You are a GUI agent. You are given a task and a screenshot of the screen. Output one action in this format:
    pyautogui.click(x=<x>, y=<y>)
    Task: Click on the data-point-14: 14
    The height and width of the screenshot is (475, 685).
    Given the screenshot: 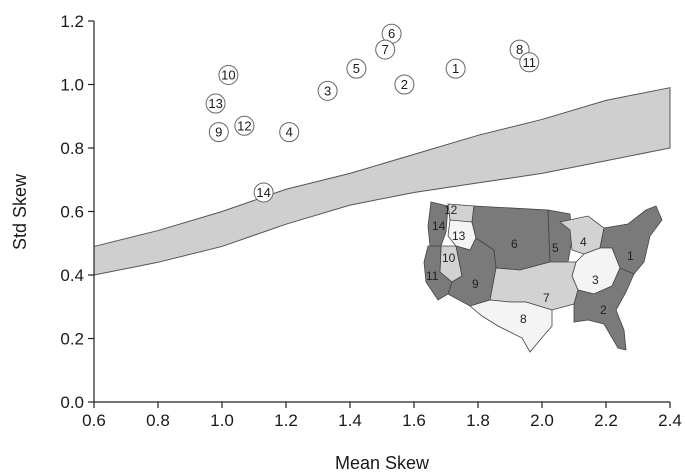 What is the action you would take?
    pyautogui.click(x=263, y=192)
    